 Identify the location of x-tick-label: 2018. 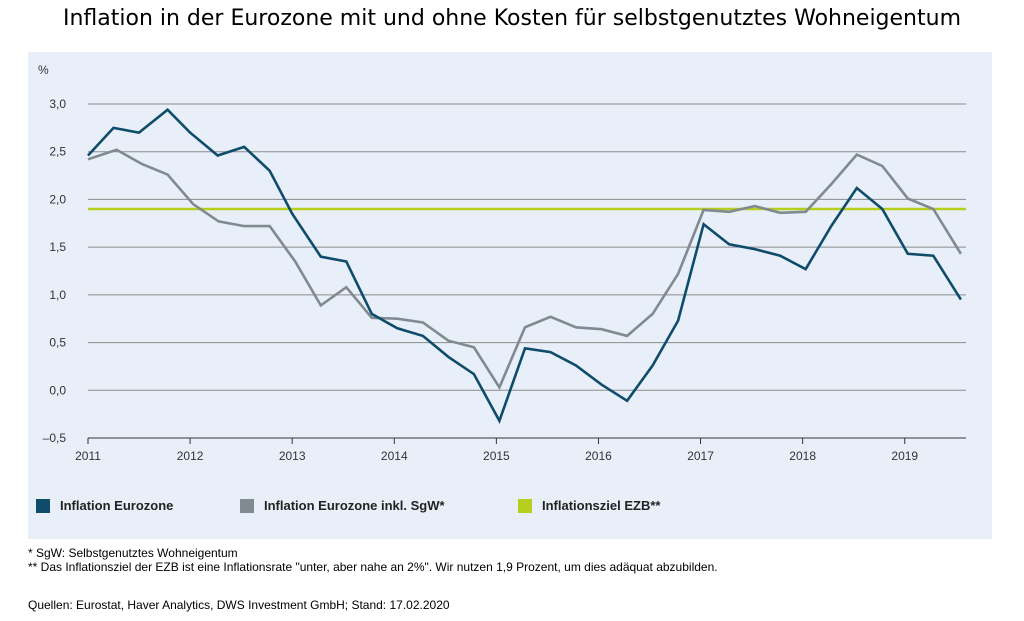
(802, 456).